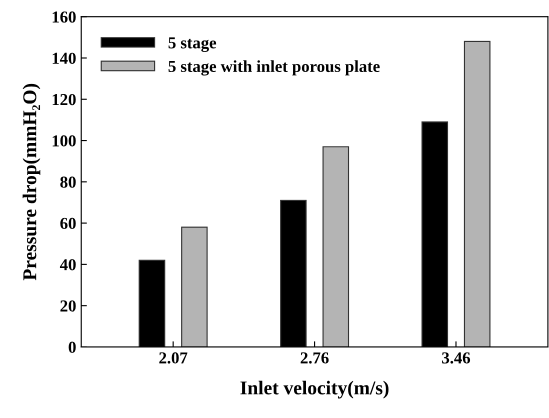 The width and height of the screenshot is (549, 418). Describe the element at coordinates (314, 389) in the screenshot. I see `x-axis-title: Inlet velocity(m/s)` at that location.